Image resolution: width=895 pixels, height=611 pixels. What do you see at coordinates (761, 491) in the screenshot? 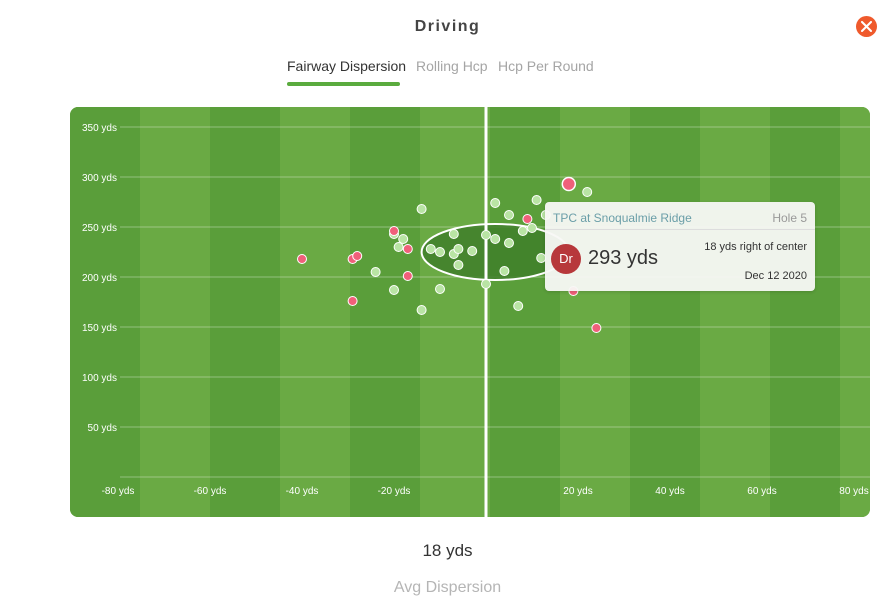
I see `x-tick-label: 60 yds` at bounding box center [761, 491].